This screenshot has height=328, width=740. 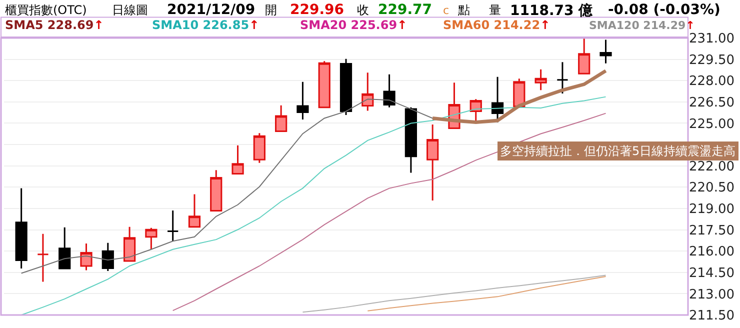 What do you see at coordinates (711, 60) in the screenshot?
I see `y-tick-label: 229.50` at bounding box center [711, 60].